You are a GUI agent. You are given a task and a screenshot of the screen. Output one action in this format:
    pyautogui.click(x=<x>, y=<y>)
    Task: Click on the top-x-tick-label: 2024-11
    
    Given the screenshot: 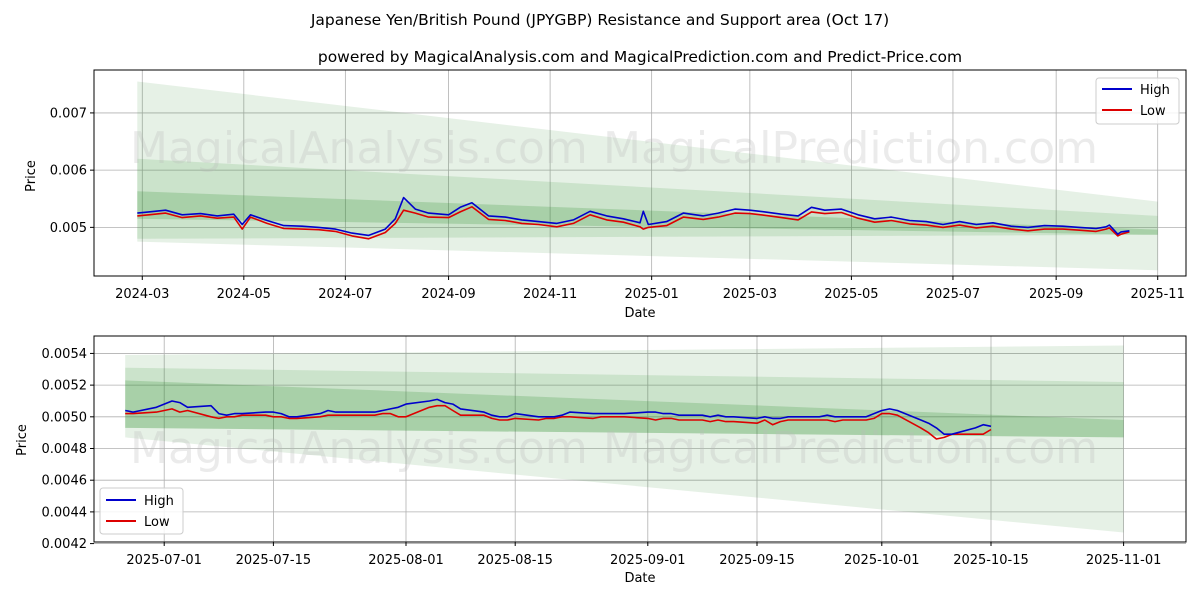 What is the action you would take?
    pyautogui.click(x=550, y=294)
    